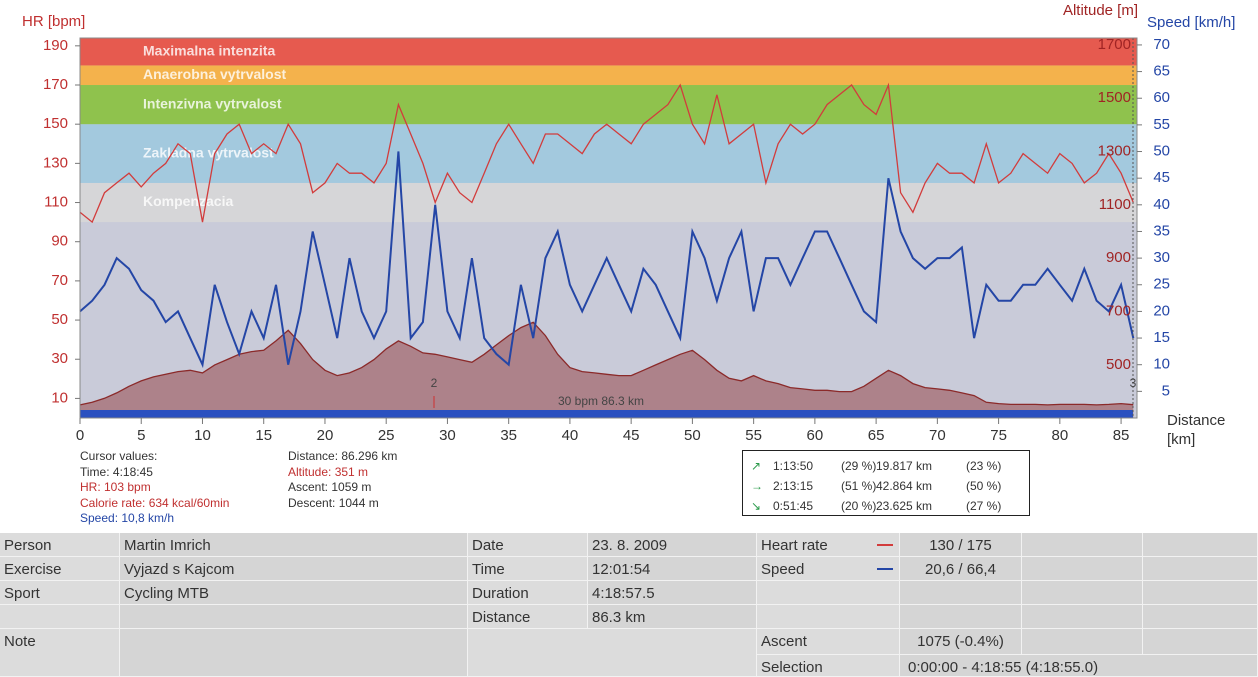 This screenshot has height=677, width=1258. I want to click on x-tick-label: 25, so click(386, 435).